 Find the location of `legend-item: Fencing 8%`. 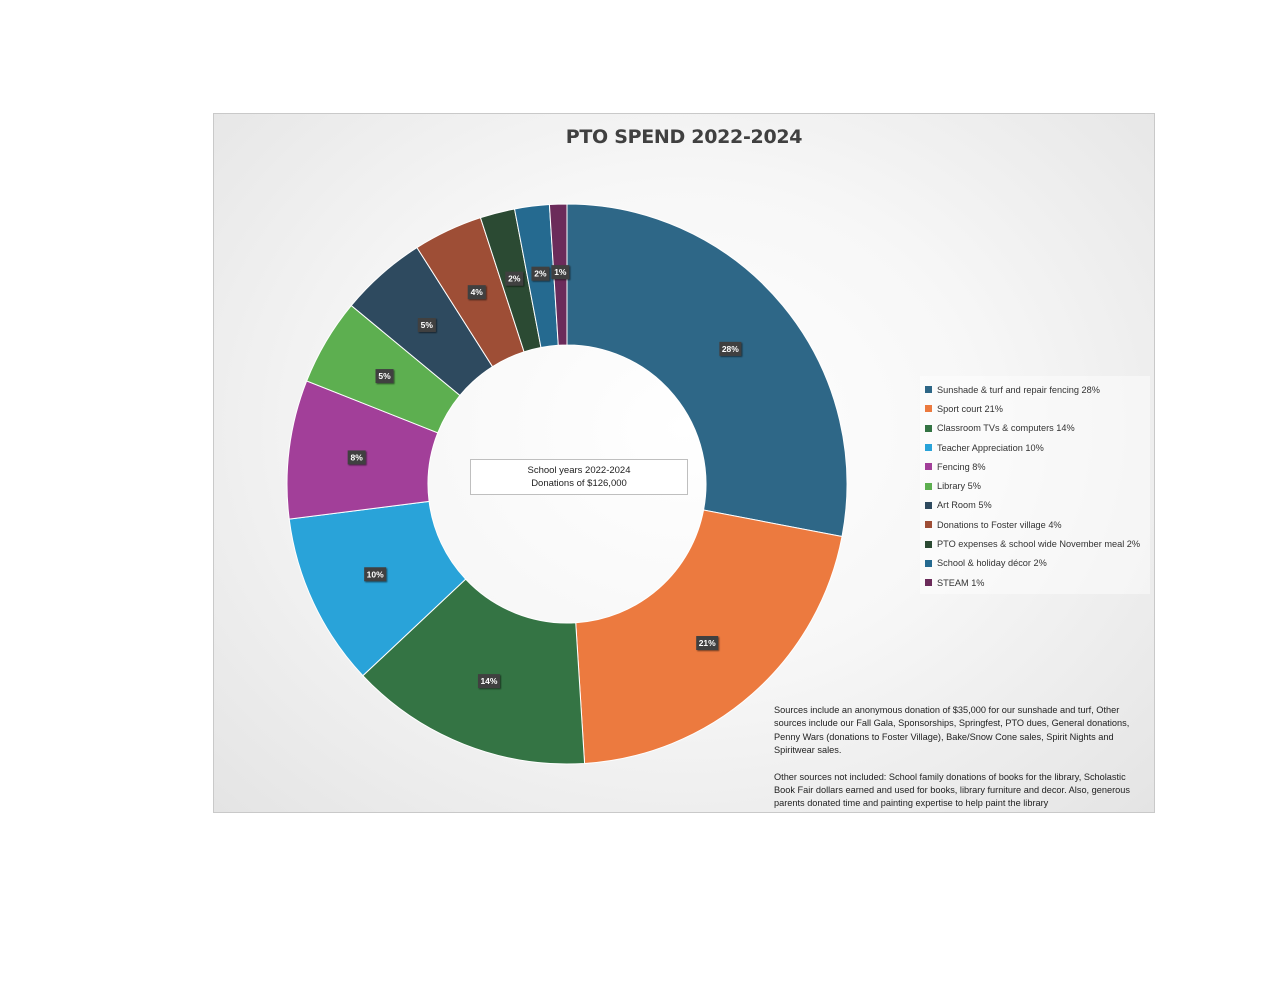

legend-item: Fencing 8% is located at coordinates (1035, 466).